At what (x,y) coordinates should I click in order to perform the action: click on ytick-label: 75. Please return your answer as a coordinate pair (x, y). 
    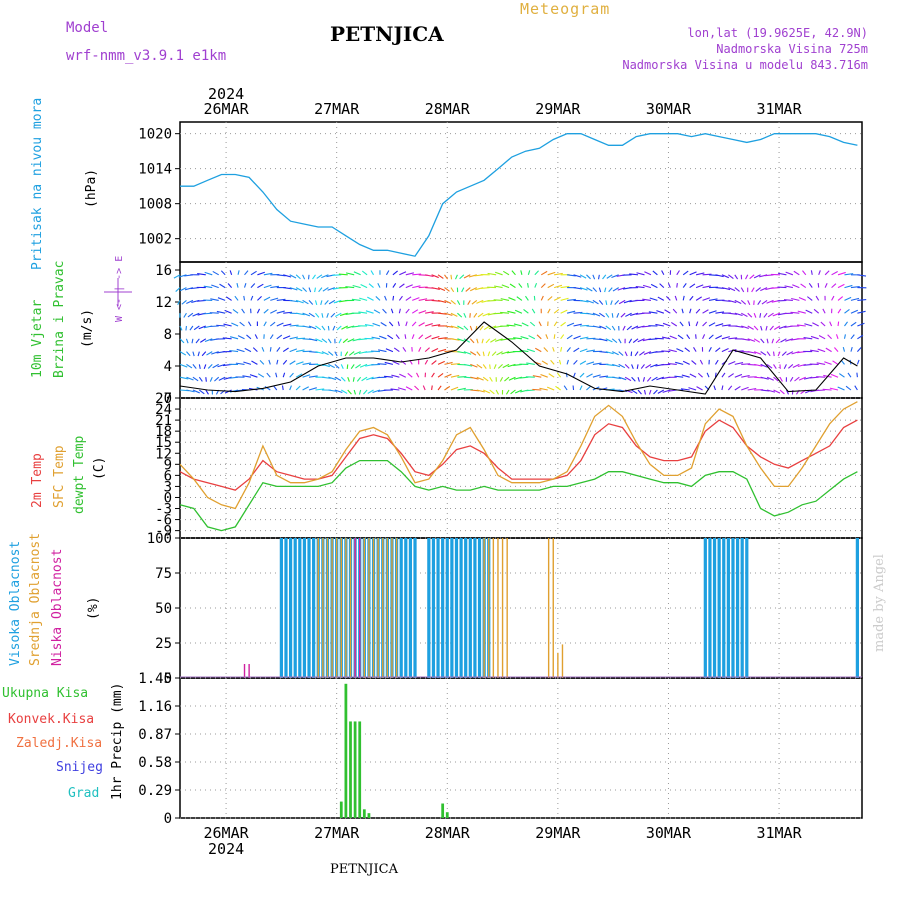
    Looking at the image, I should click on (163, 574).